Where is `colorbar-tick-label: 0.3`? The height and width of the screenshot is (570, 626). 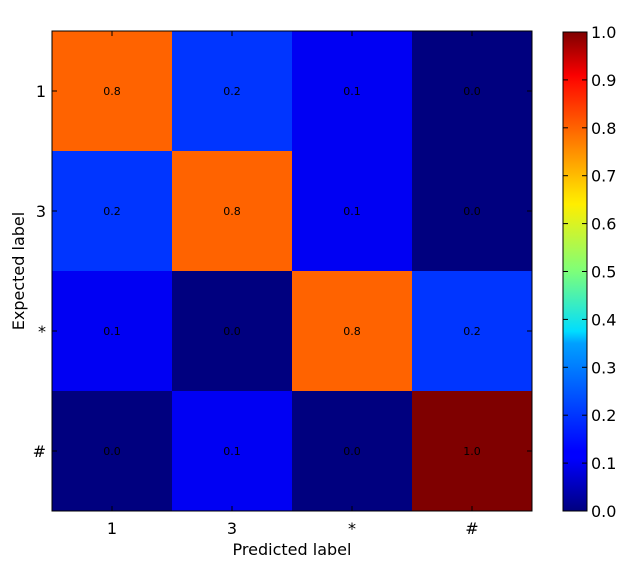 colorbar-tick-label: 0.3 is located at coordinates (603, 367).